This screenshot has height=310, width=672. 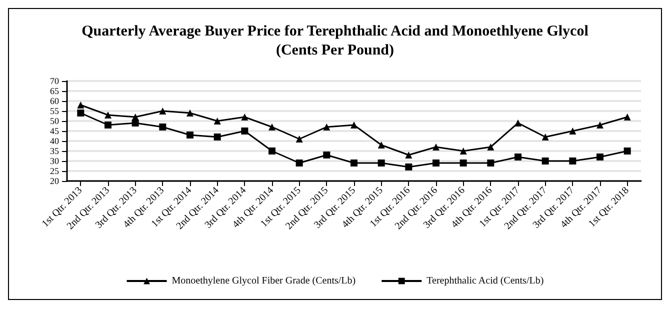 I want to click on y-tick-label: 35, so click(x=55, y=151).